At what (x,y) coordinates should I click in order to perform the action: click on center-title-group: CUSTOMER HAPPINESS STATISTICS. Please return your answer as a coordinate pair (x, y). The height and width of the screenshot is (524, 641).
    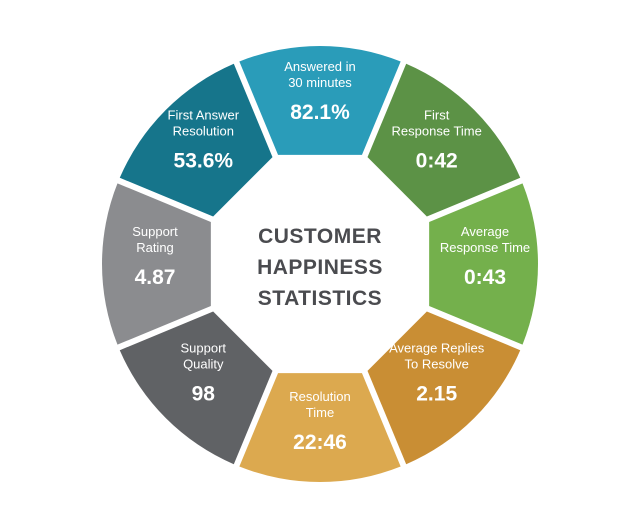
    Looking at the image, I should click on (320, 267).